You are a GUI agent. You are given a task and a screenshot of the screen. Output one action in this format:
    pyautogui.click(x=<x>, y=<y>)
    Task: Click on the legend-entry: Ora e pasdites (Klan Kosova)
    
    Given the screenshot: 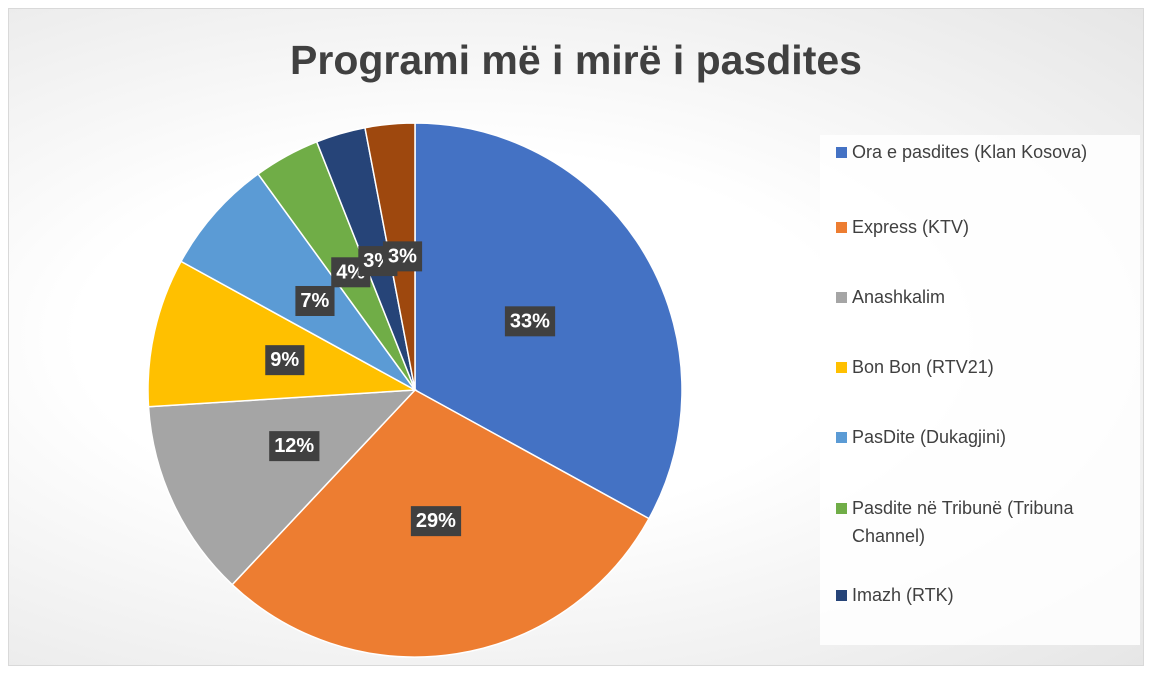 What is the action you would take?
    pyautogui.click(x=986, y=152)
    